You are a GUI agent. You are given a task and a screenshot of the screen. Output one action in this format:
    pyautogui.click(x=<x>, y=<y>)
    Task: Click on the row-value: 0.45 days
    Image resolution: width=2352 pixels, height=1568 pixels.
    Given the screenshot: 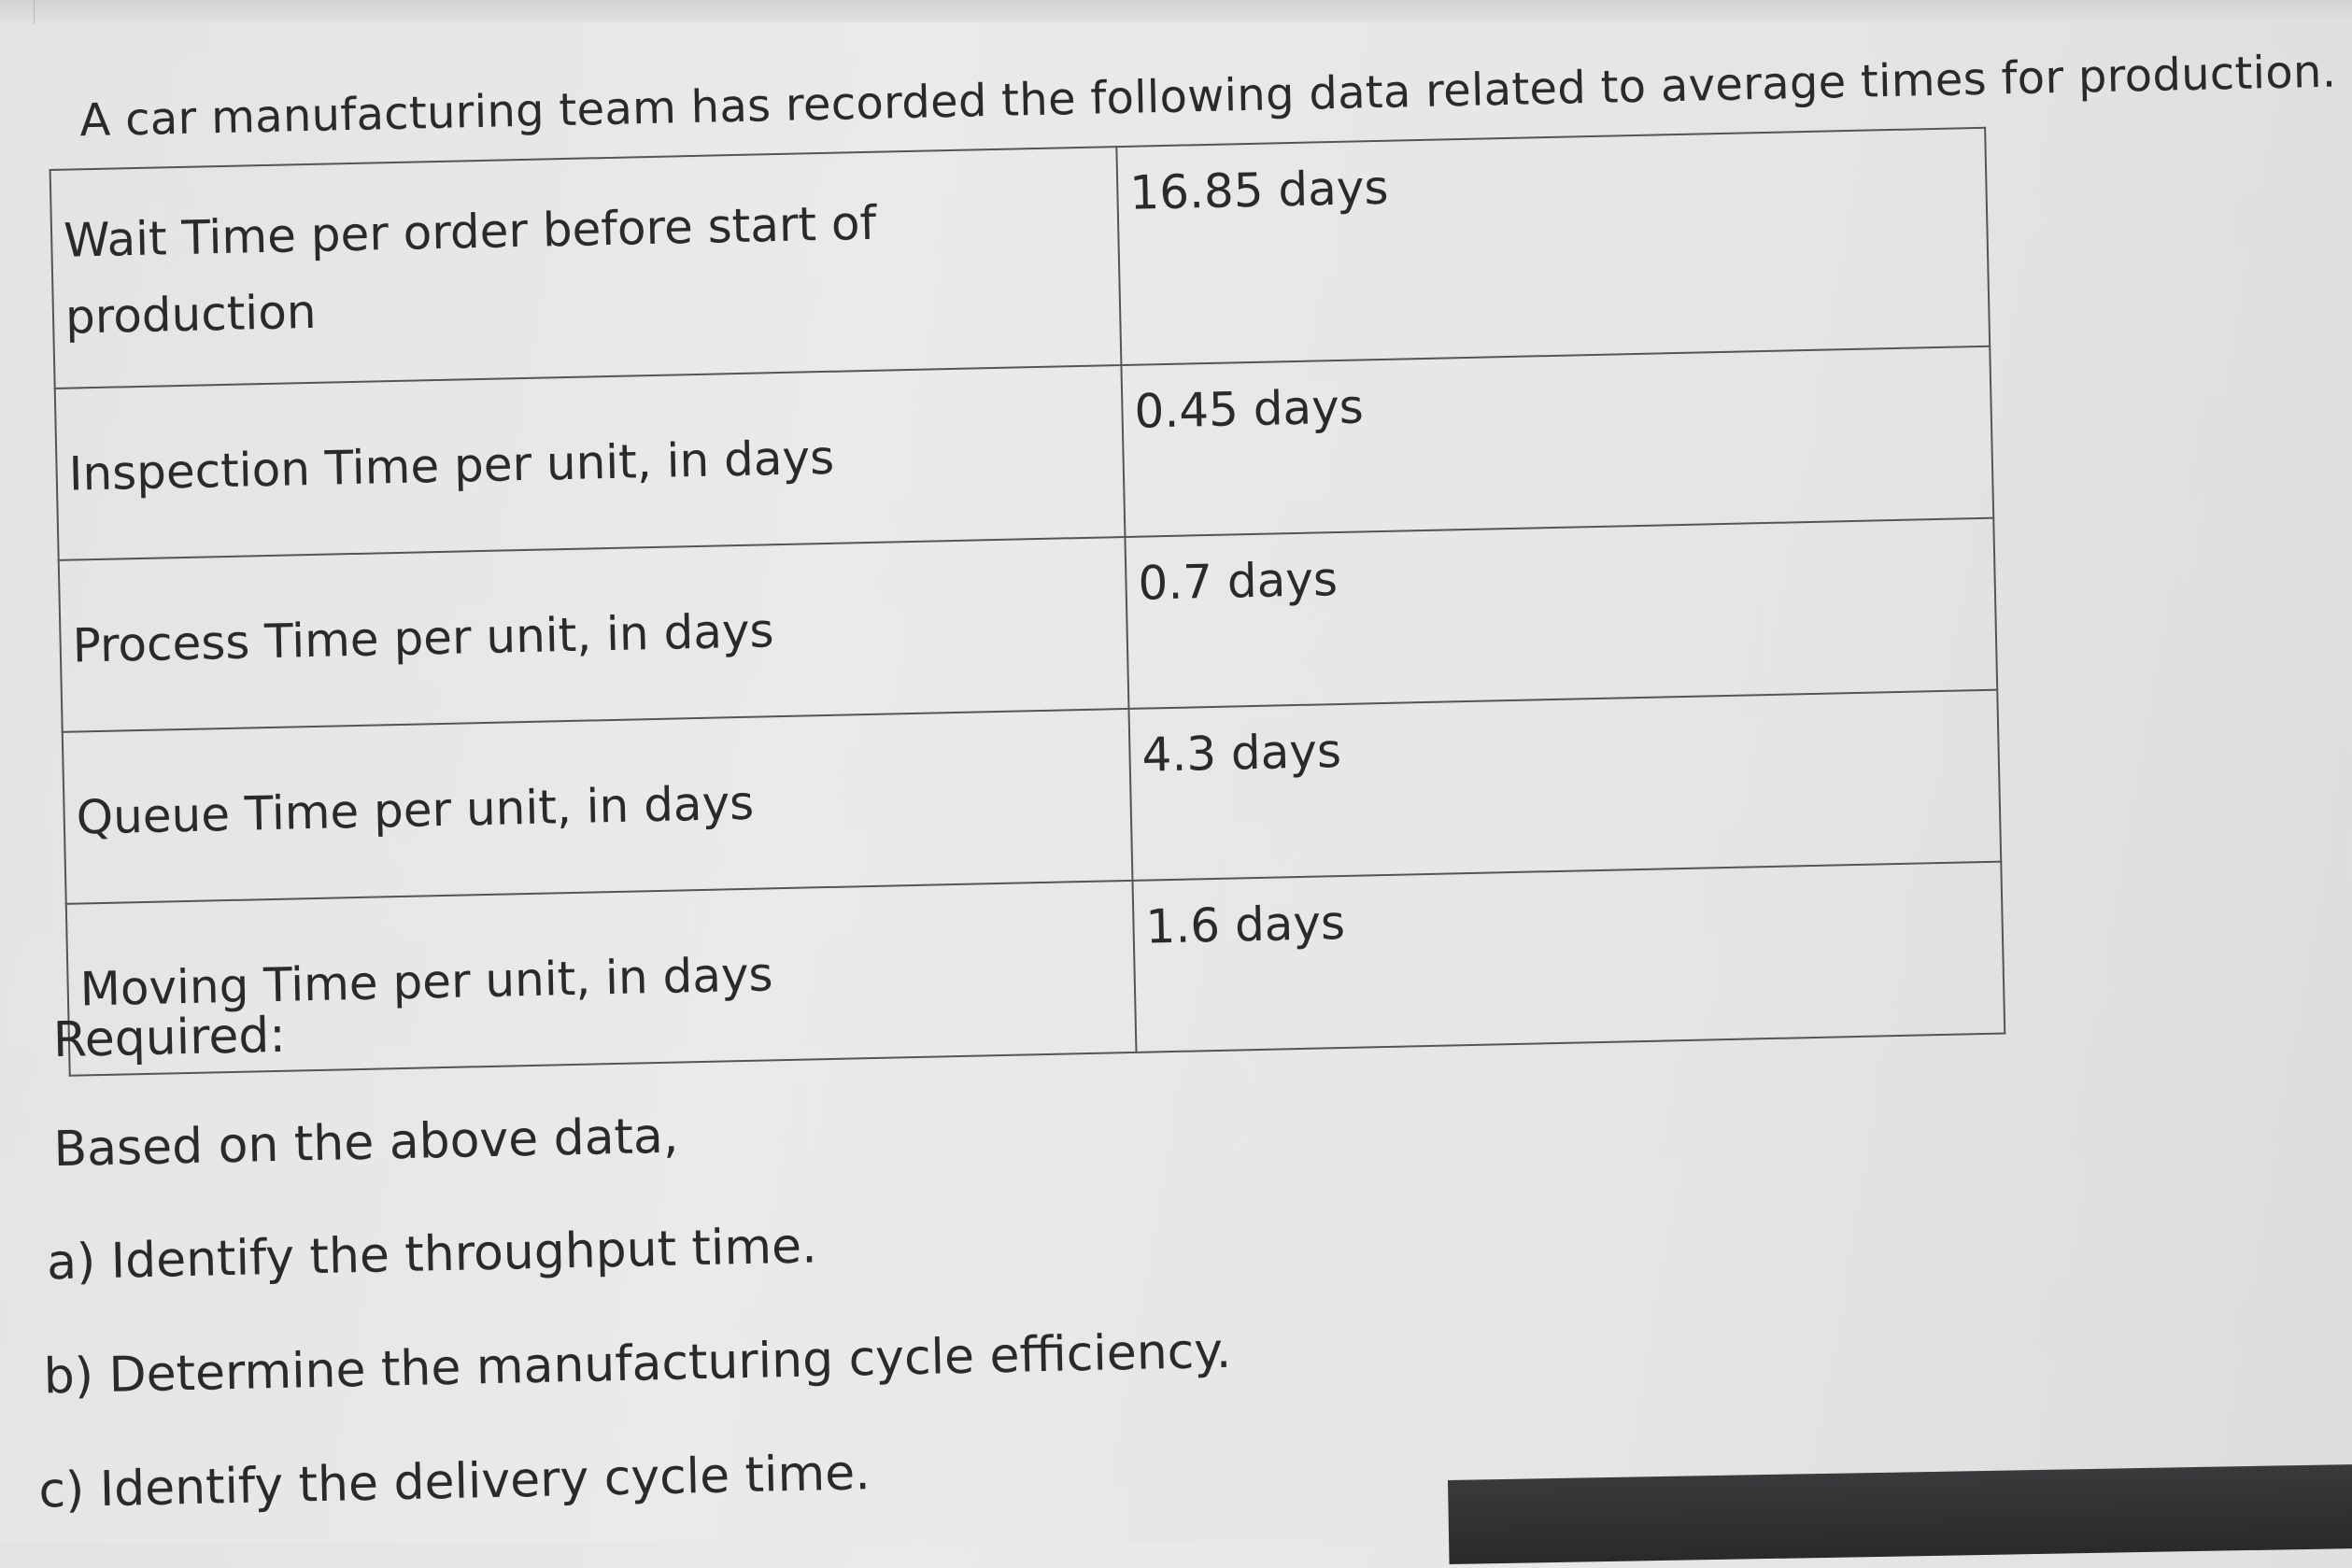 What is the action you would take?
    pyautogui.click(x=1557, y=441)
    